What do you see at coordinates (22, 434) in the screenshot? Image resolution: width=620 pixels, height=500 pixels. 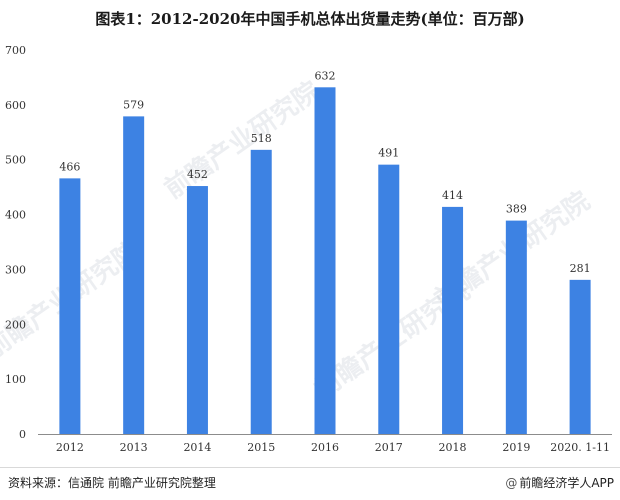 I see `y-tick-label: 0` at bounding box center [22, 434].